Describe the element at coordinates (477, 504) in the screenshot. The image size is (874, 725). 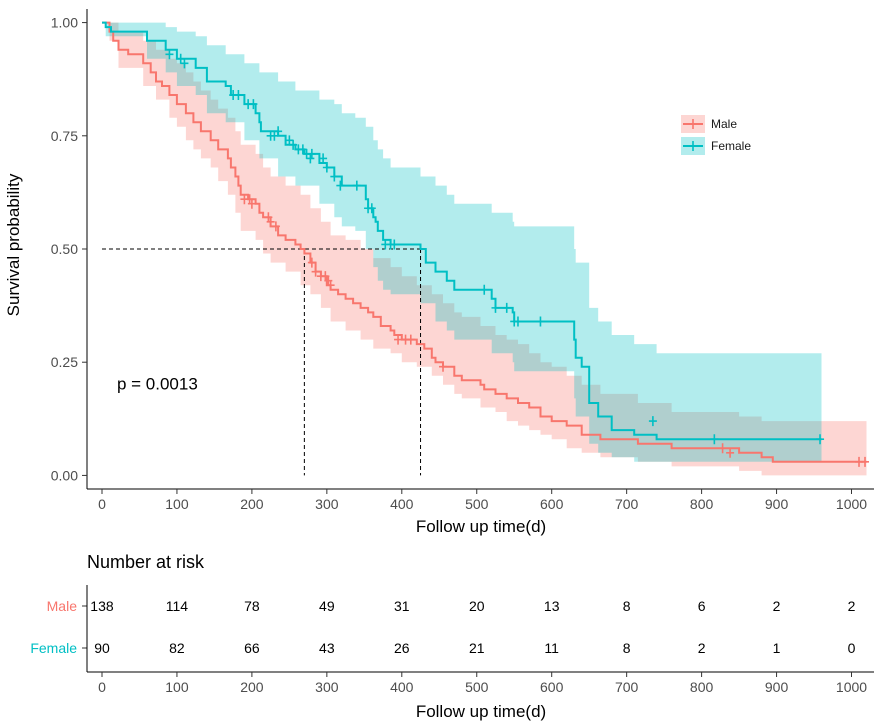
I see `x-tick-label: 500` at that location.